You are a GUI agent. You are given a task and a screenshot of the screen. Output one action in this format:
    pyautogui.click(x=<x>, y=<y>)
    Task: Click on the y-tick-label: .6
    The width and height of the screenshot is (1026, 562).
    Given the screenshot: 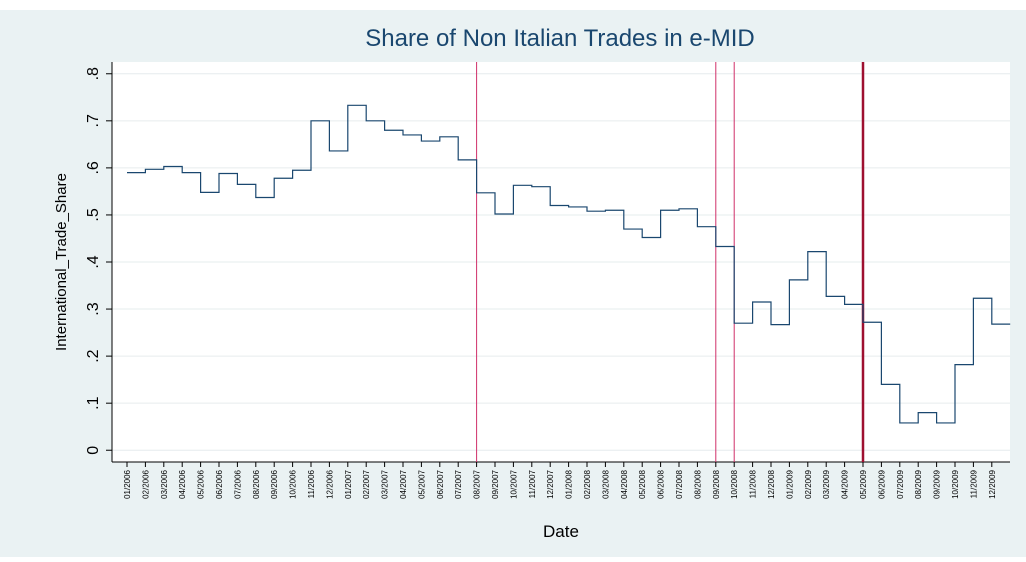 What is the action you would take?
    pyautogui.click(x=93, y=167)
    